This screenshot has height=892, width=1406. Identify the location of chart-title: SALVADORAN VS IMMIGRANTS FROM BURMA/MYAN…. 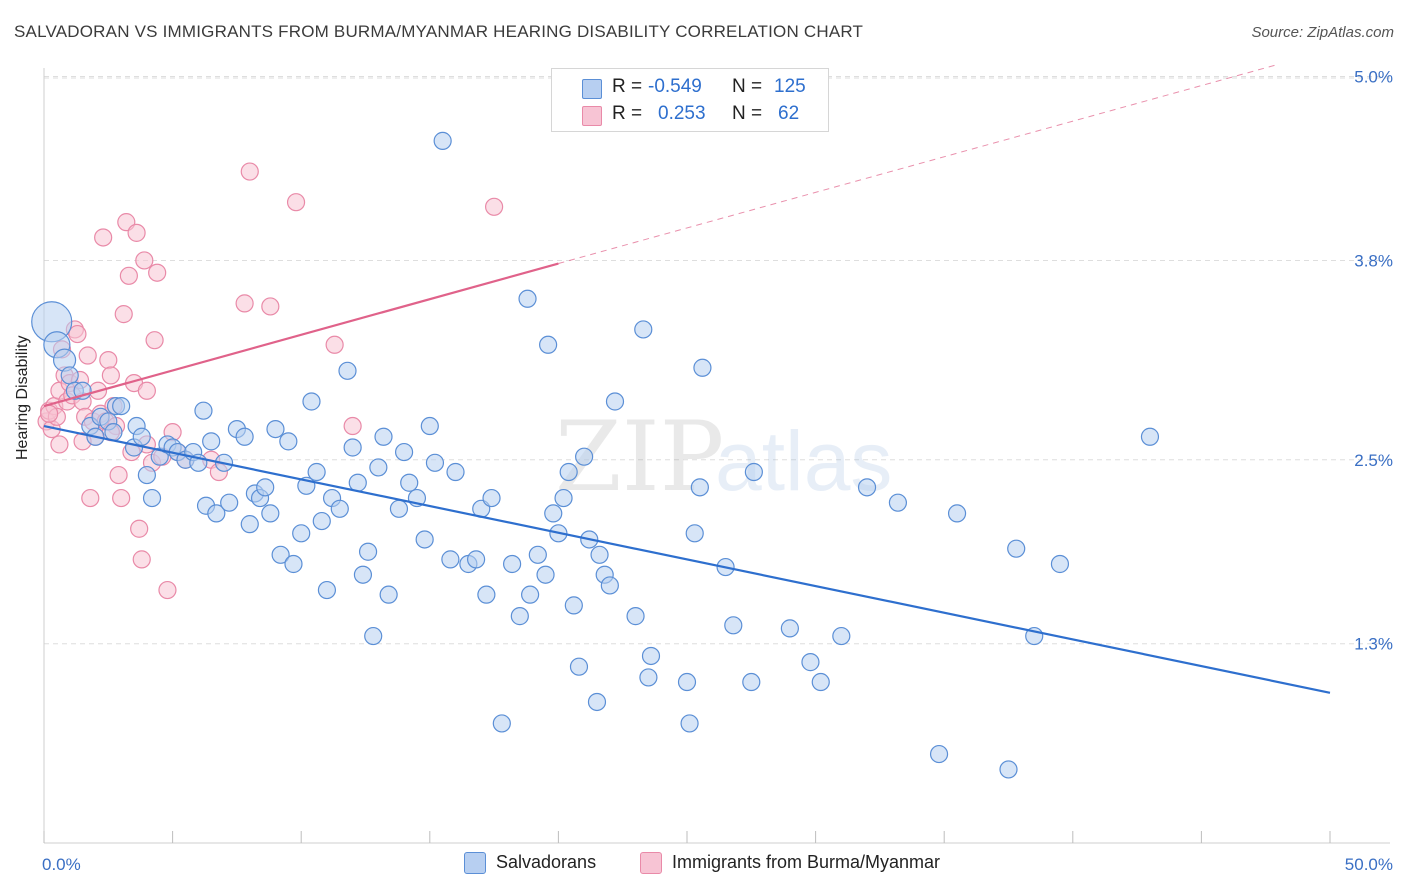
(439, 31).